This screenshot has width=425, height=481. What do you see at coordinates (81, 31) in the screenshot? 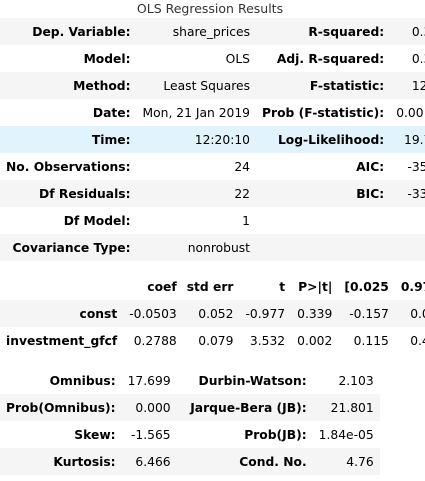
I see `label: Dep. Variable:` at bounding box center [81, 31].